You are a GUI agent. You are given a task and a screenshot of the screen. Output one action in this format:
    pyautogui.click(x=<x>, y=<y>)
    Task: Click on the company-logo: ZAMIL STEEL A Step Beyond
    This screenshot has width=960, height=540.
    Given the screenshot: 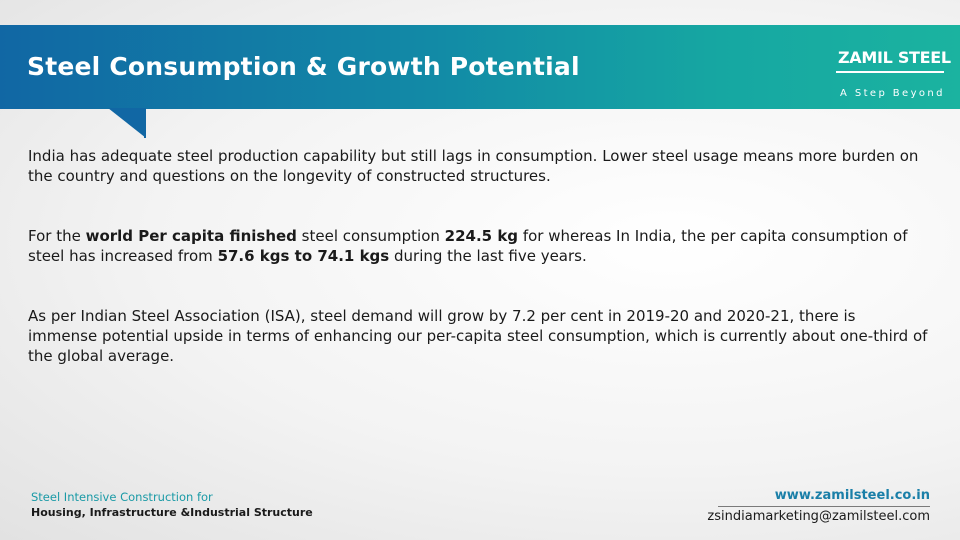 What is the action you would take?
    pyautogui.click(x=893, y=72)
    